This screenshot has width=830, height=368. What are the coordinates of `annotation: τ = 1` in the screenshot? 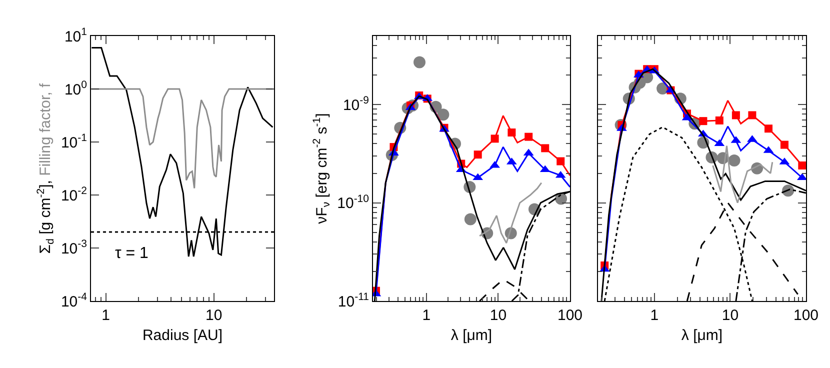 It's located at (132, 253).